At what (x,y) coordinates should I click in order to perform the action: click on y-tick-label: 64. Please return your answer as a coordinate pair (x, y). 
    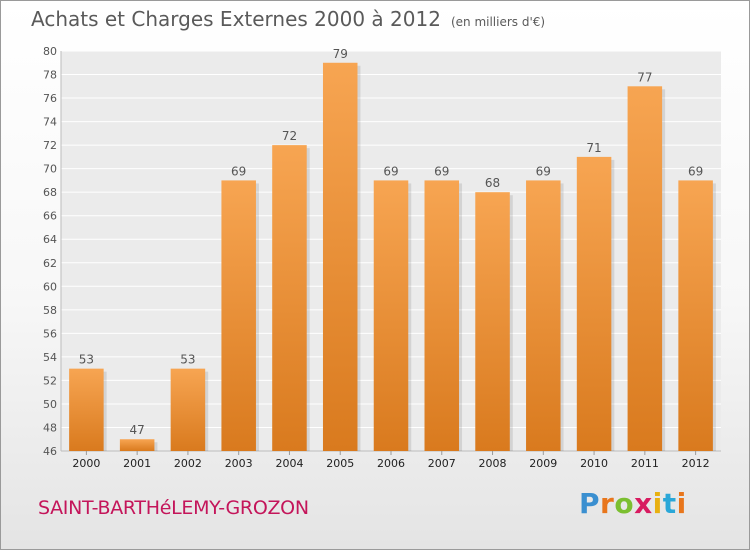
    Looking at the image, I should click on (50, 239).